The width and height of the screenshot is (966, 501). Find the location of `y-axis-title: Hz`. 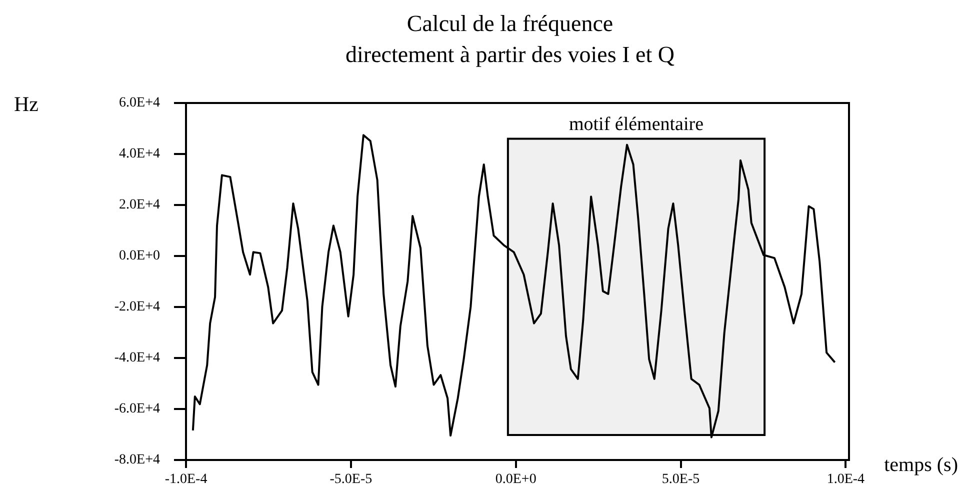

y-axis-title: Hz is located at coordinates (26, 104).